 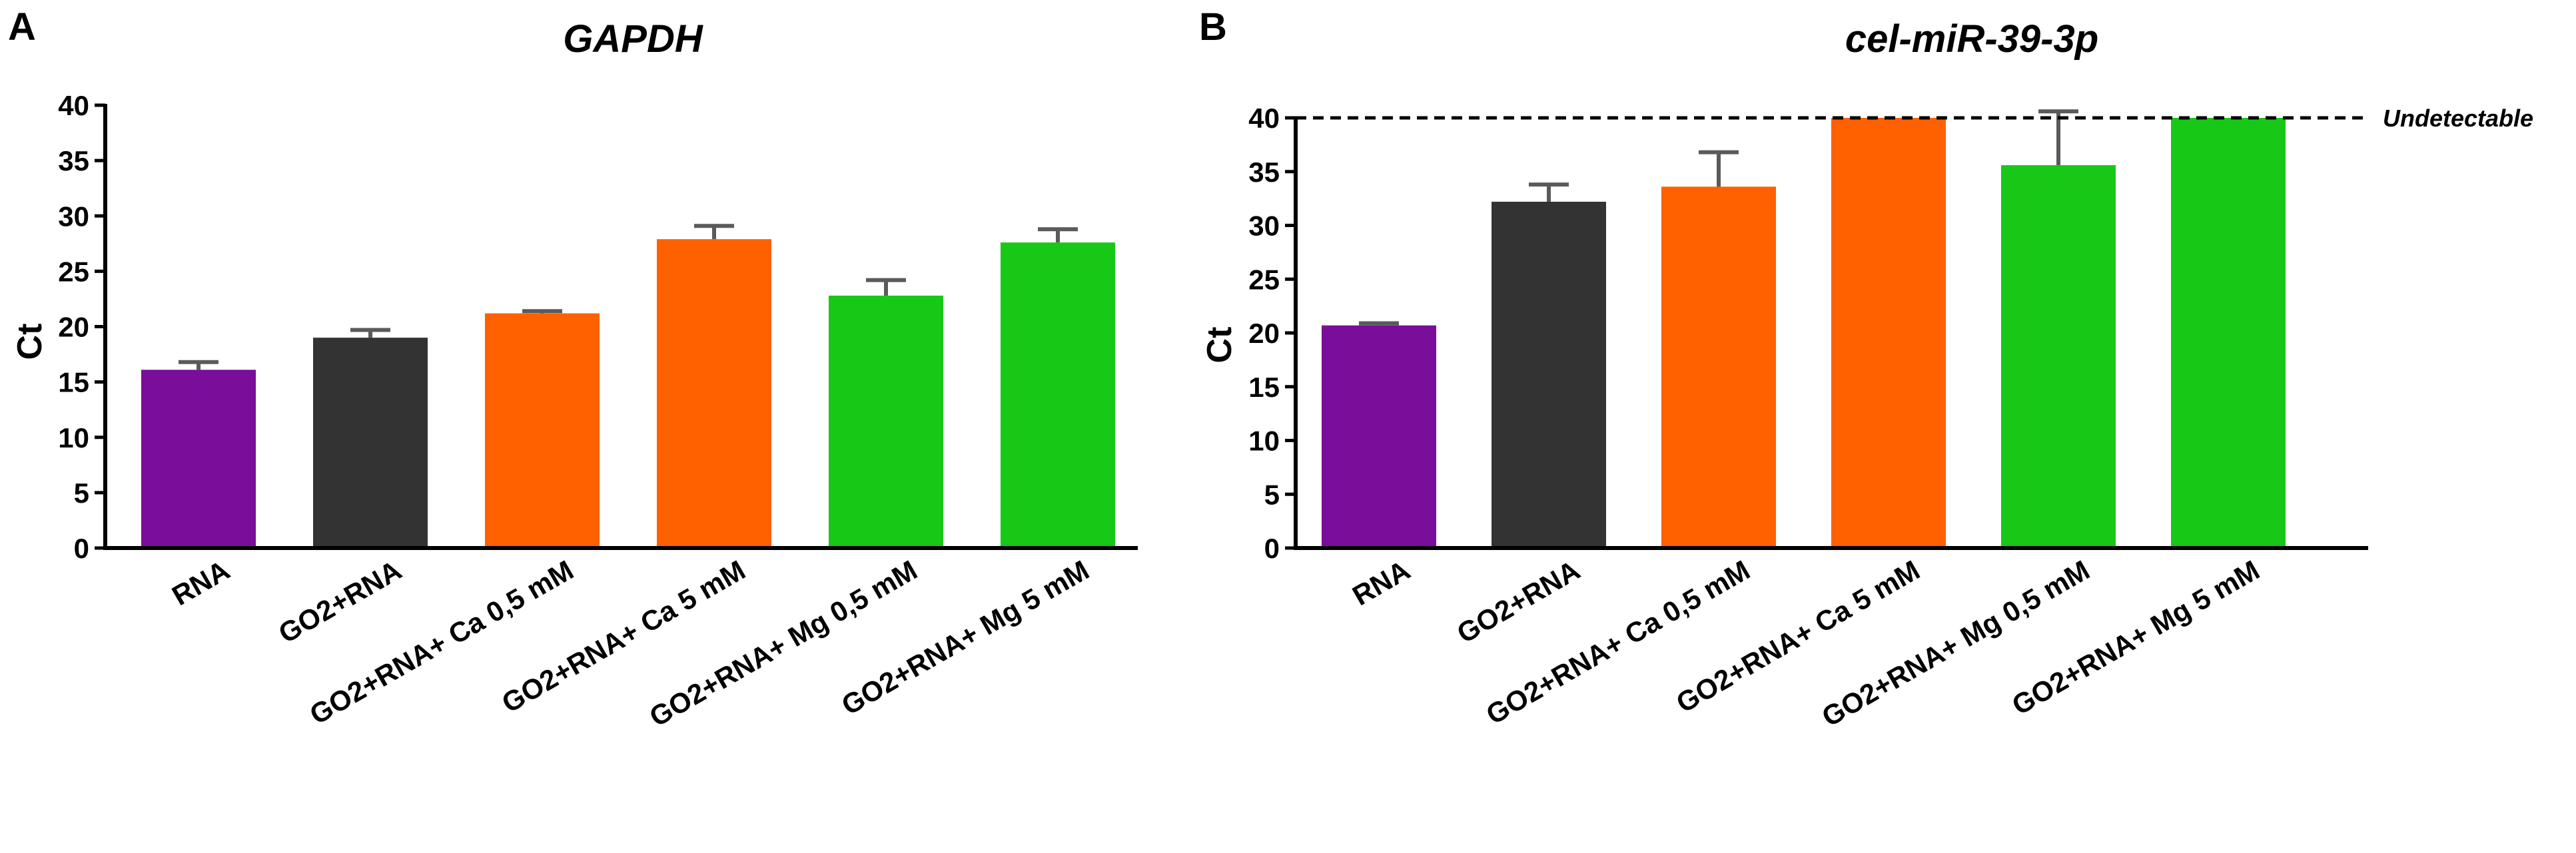 I want to click on panel-letter-b: B, so click(x=1213, y=27).